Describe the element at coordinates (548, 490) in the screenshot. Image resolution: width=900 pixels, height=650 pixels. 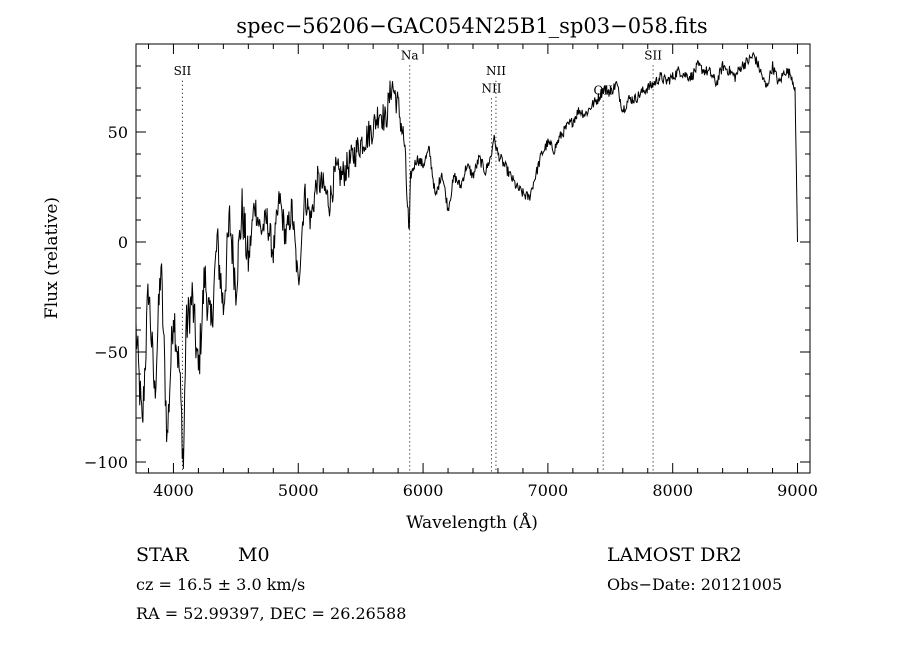
I see `x-tick-label: 7000` at that location.